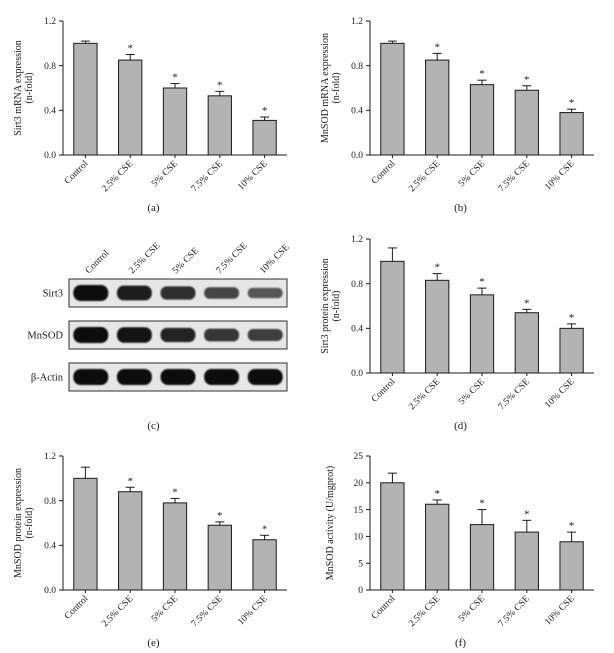  I want to click on panel-label-a: (a), so click(153, 208).